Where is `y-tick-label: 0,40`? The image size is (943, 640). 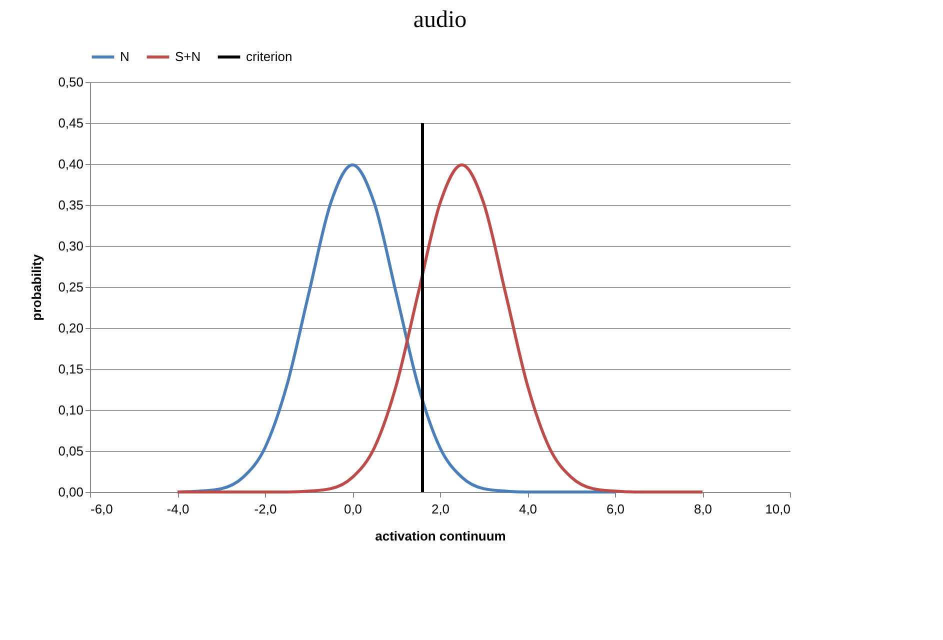
y-tick-label: 0,40 is located at coordinates (71, 164).